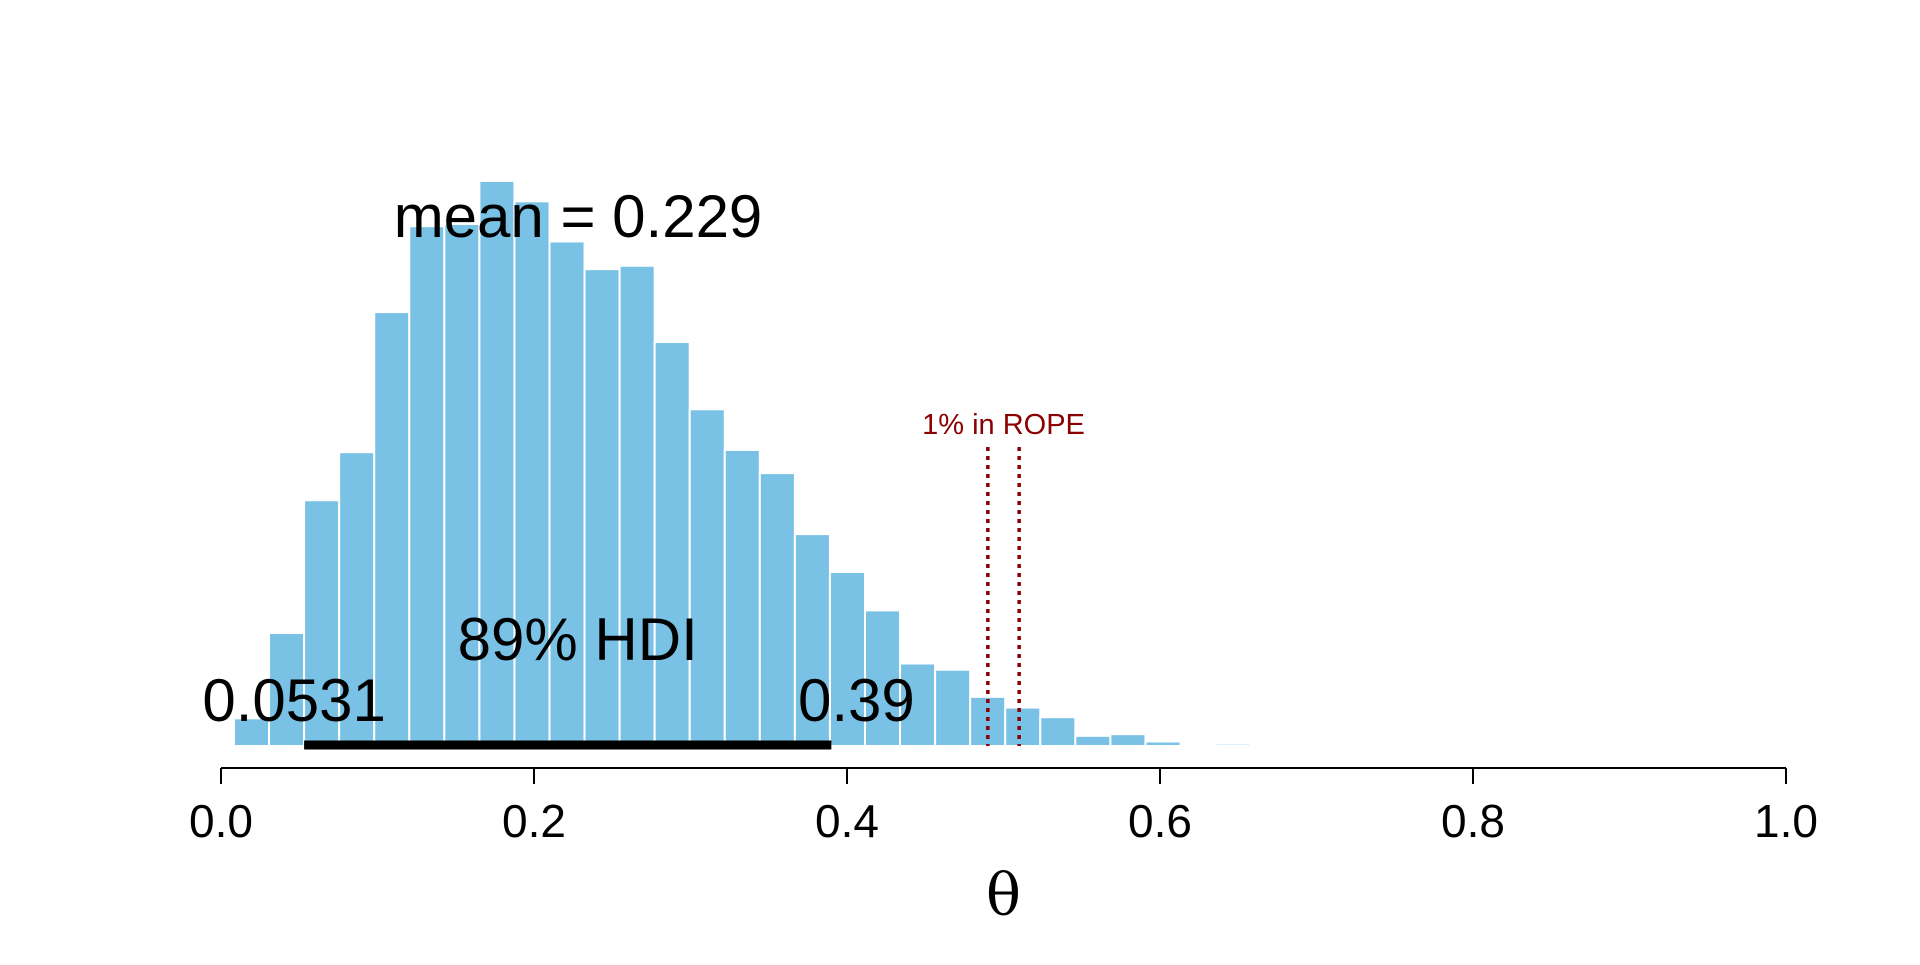 Image resolution: width=1920 pixels, height=965 pixels. Describe the element at coordinates (1473, 821) in the screenshot. I see `x-tick-label: 0.8` at that location.